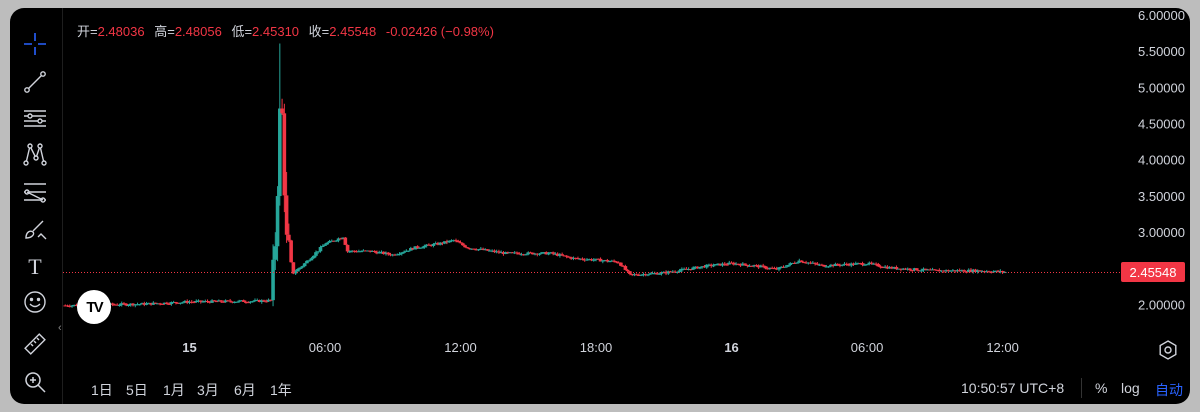  Describe the element at coordinates (1169, 390) in the screenshot. I see `auto-scale-button: 自动` at that location.